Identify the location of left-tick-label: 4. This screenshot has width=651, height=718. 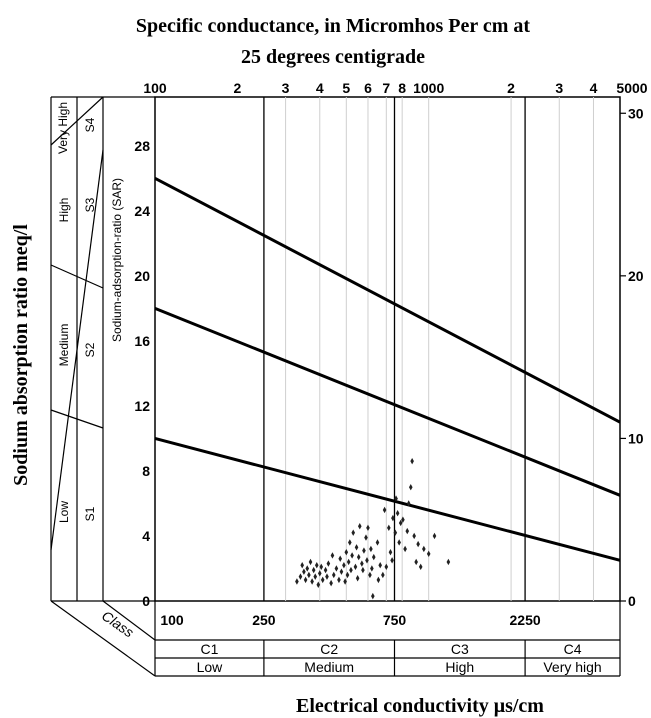
(146, 536).